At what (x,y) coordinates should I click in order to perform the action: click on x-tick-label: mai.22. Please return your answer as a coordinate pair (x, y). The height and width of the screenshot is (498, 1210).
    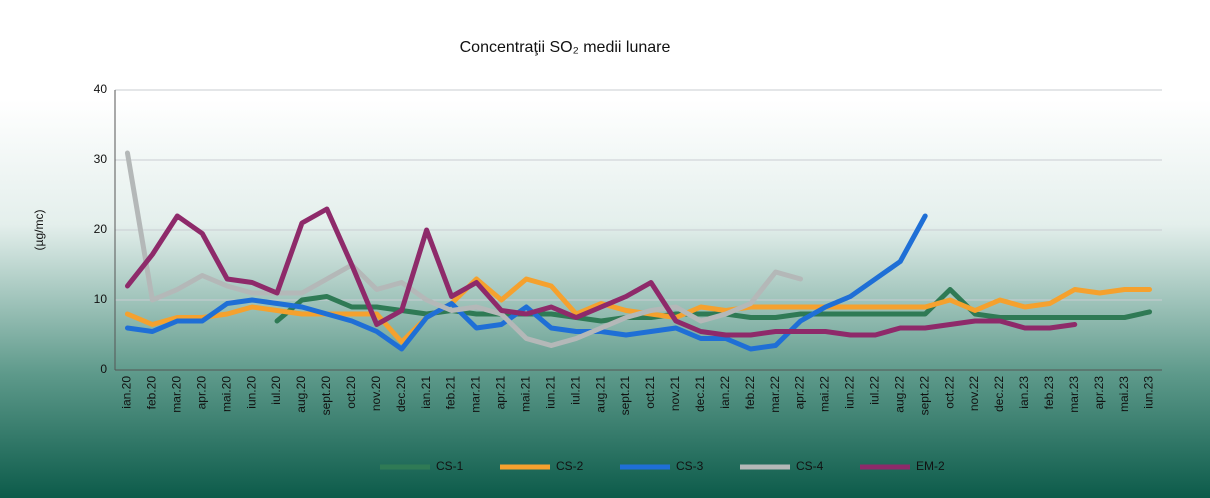
    Looking at the image, I should click on (825, 394).